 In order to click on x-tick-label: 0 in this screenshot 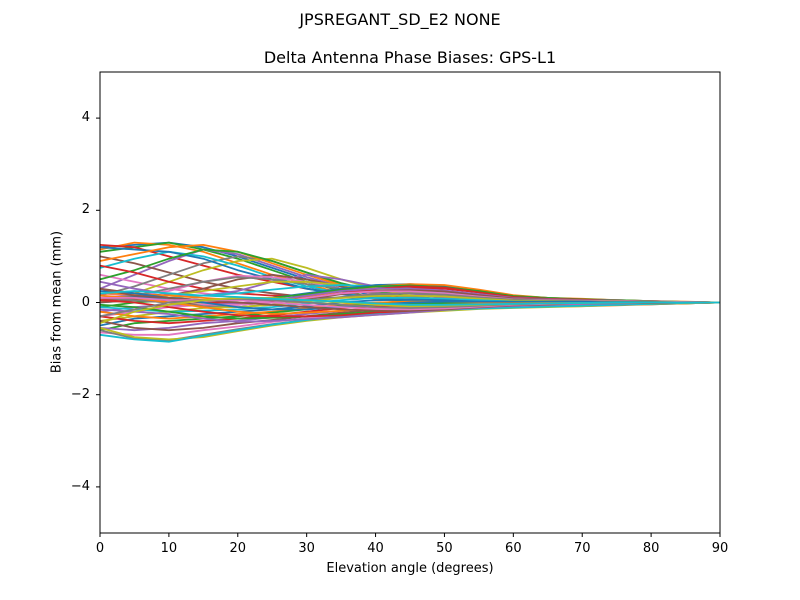, I will do `click(100, 548)`.